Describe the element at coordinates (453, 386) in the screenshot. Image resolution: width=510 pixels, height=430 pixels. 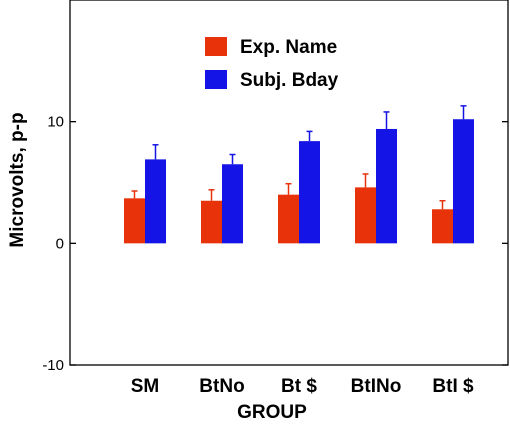
I see `category-label-bti: BtI $` at that location.